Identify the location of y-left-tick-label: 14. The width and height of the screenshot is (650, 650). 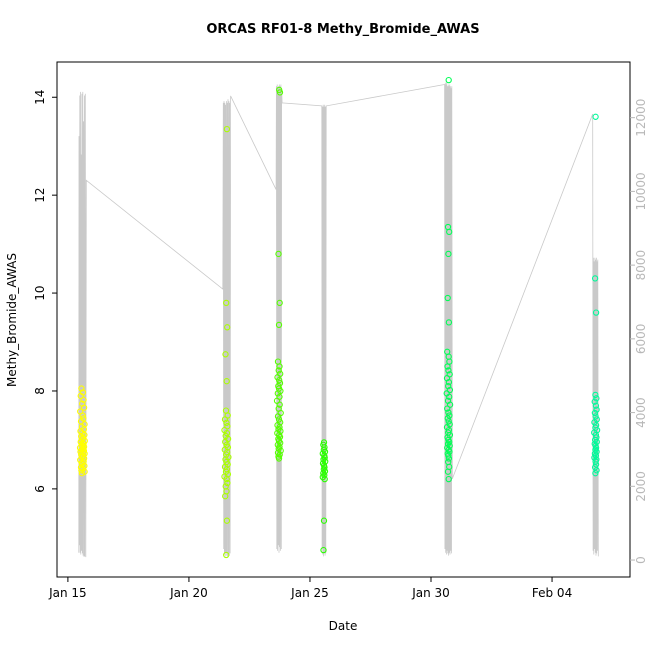
(40, 97).